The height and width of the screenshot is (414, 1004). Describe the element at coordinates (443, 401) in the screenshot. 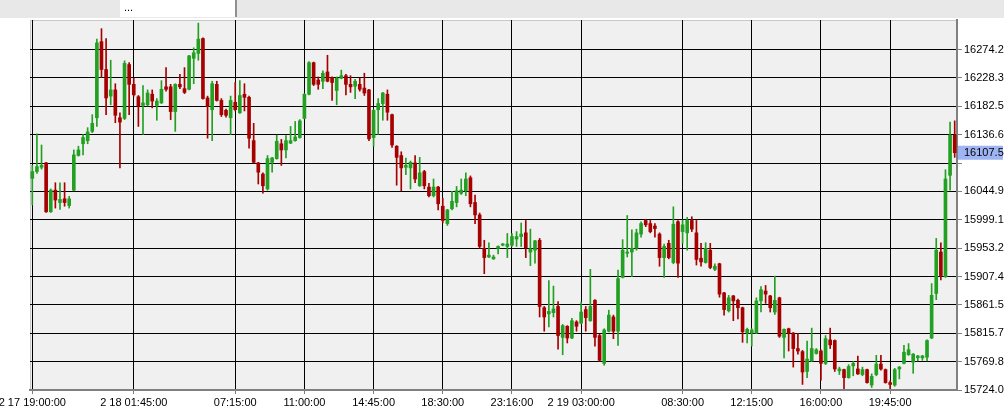

I see `x-tick-label: 18:30:00` at that location.